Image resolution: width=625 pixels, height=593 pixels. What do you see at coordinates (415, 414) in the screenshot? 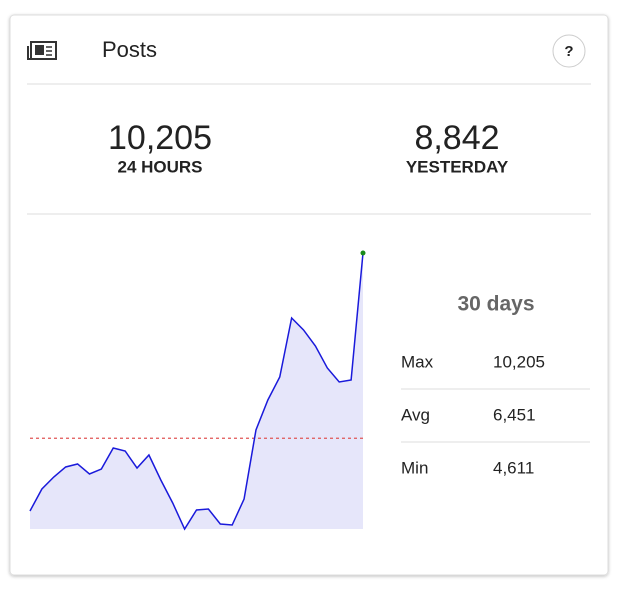
I see `stat-label: Avg` at bounding box center [415, 414].